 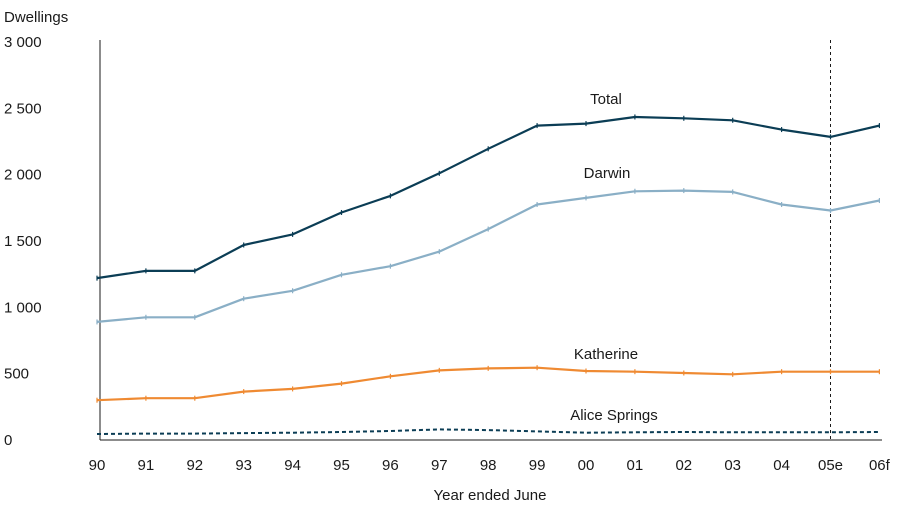 I want to click on series-label-katherine: Katherine, so click(x=606, y=354).